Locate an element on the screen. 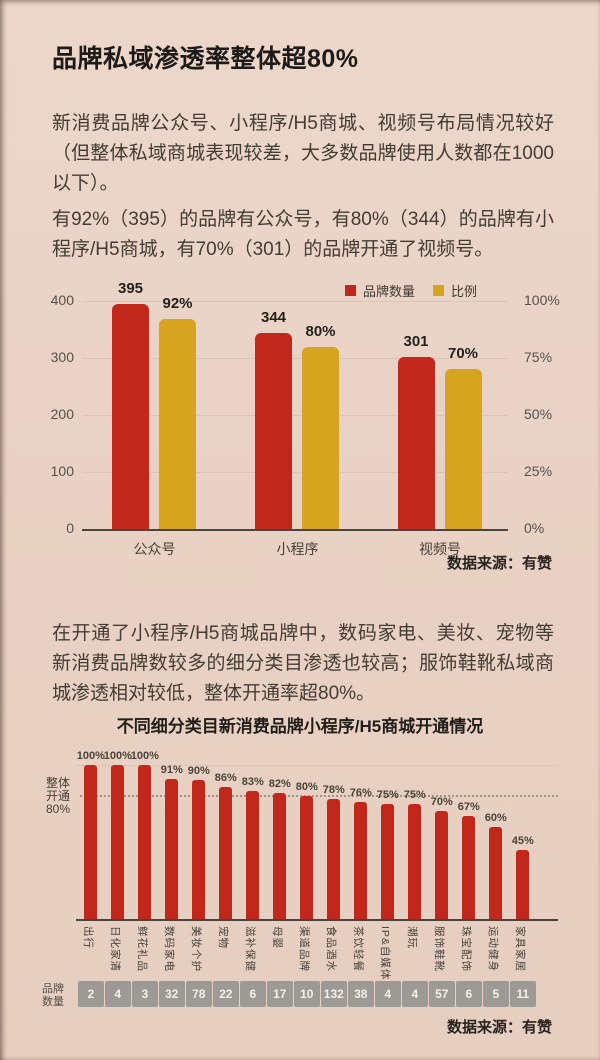  chart2-value-label: 76% is located at coordinates (360, 792).